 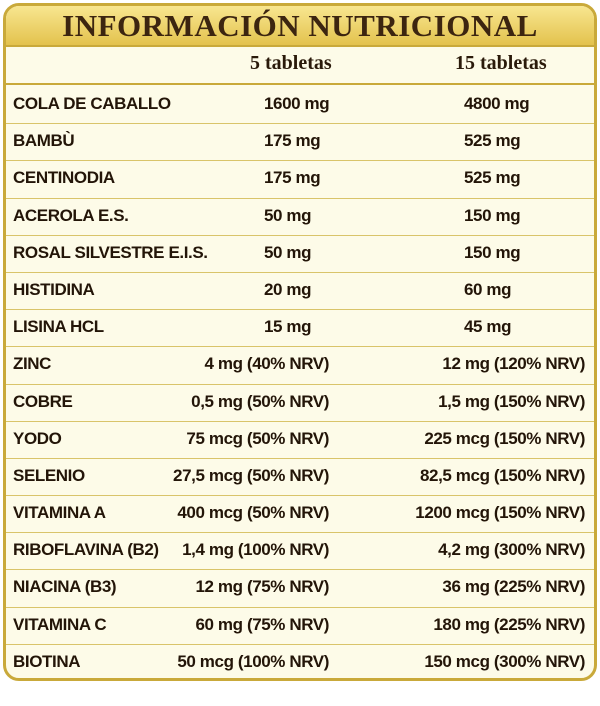 I want to click on amount-15-tabletas: 180 mg (225% NRV), so click(x=509, y=624).